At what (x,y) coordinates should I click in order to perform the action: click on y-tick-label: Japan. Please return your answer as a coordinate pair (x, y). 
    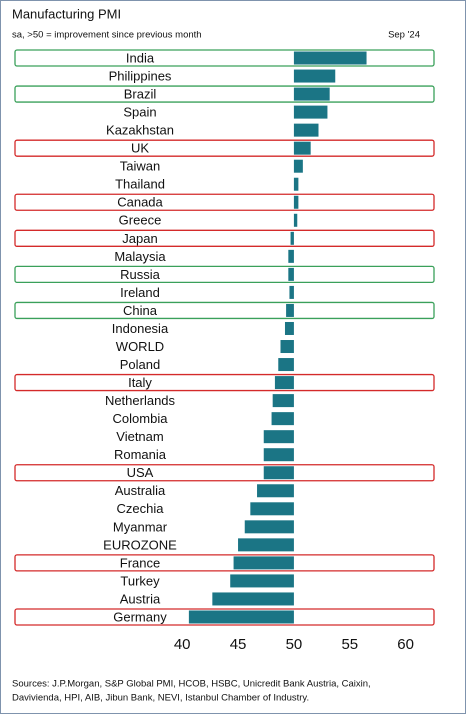
    Looking at the image, I should click on (139, 238).